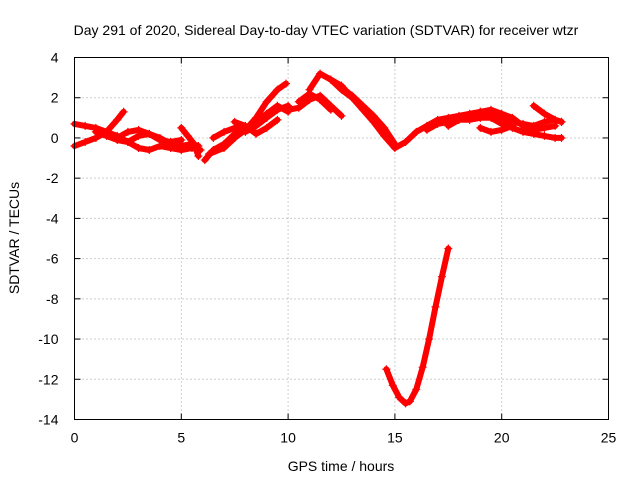 This screenshot has height=480, width=640. I want to click on y-tick-label: -4, so click(52, 218).